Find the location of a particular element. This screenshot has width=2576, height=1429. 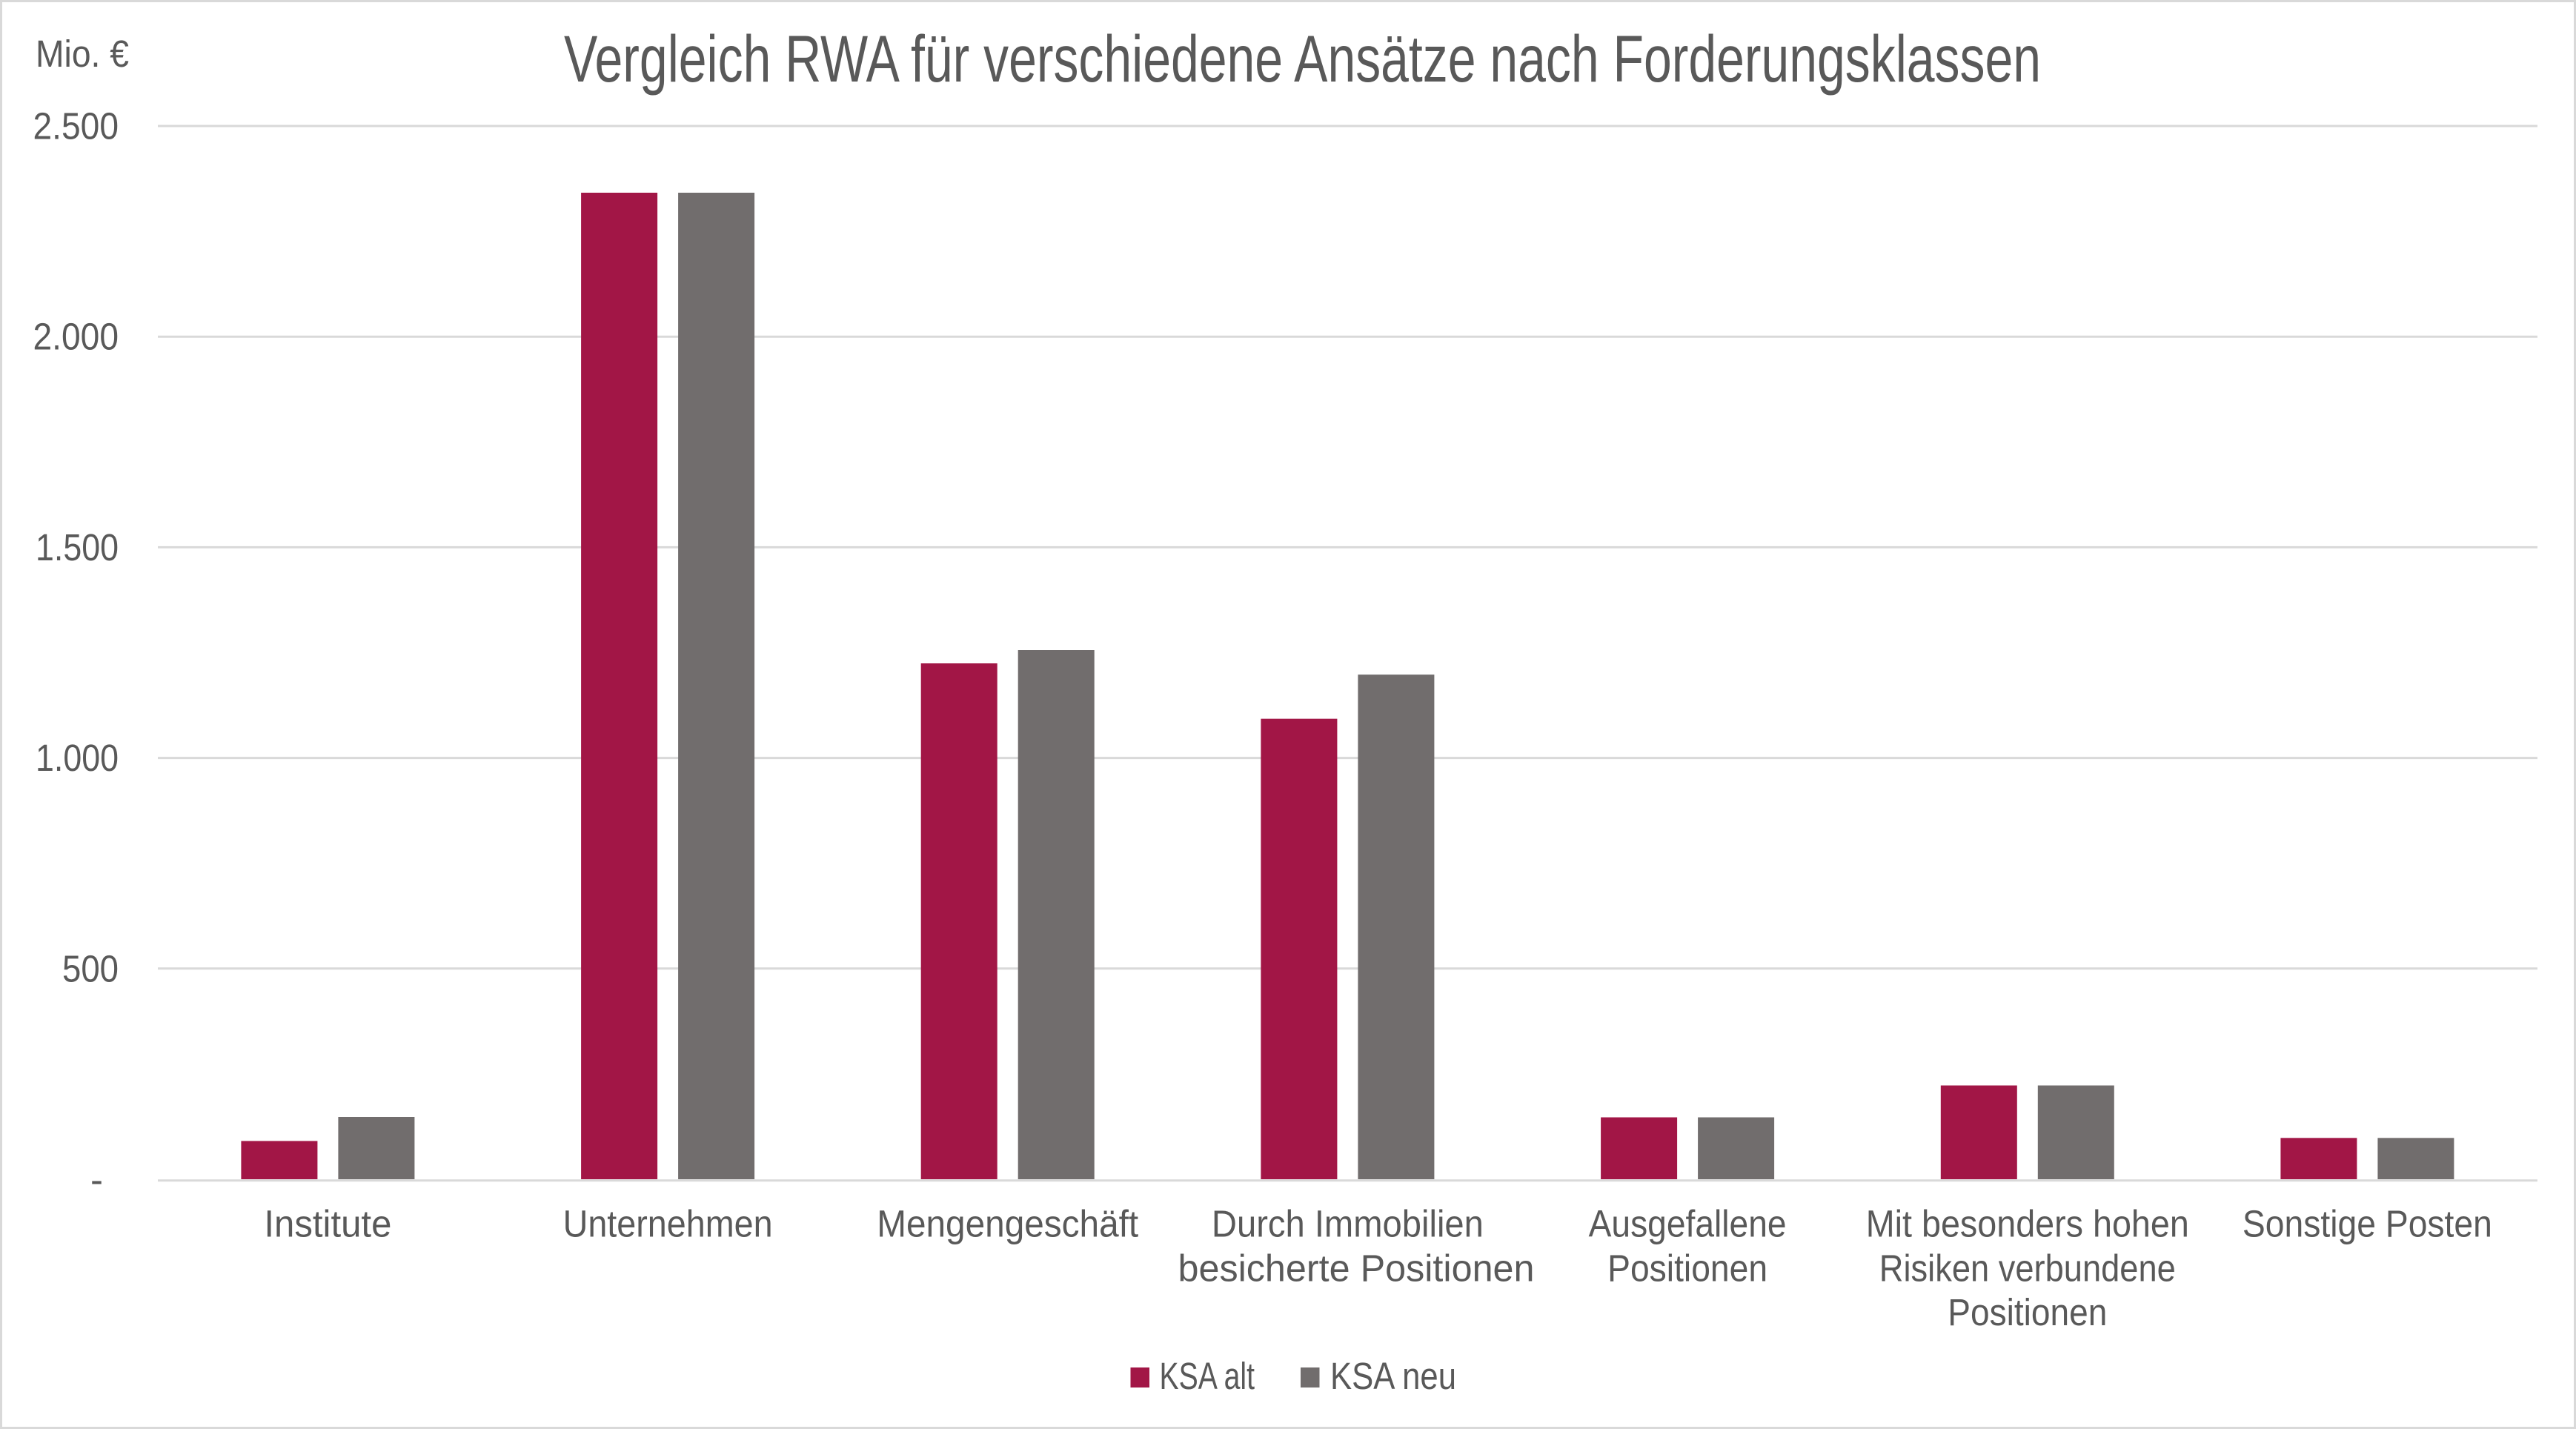

svg-text: 1.500 is located at coordinates (77, 547).